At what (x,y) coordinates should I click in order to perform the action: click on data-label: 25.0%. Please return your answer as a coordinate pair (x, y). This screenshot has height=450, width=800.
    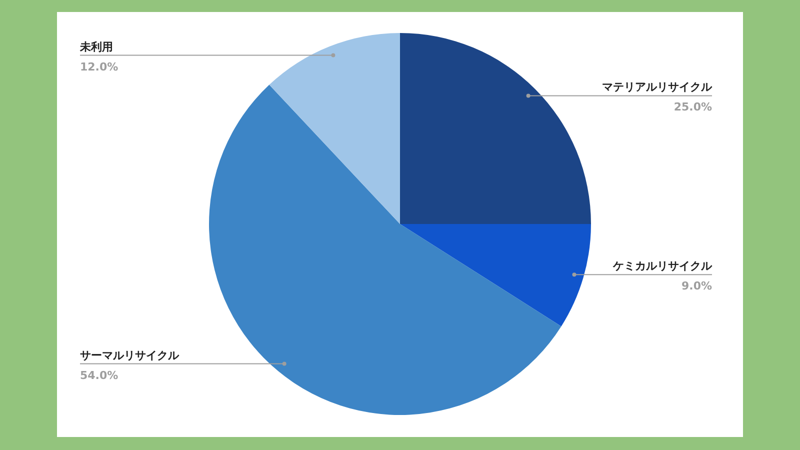
    Looking at the image, I should click on (693, 107).